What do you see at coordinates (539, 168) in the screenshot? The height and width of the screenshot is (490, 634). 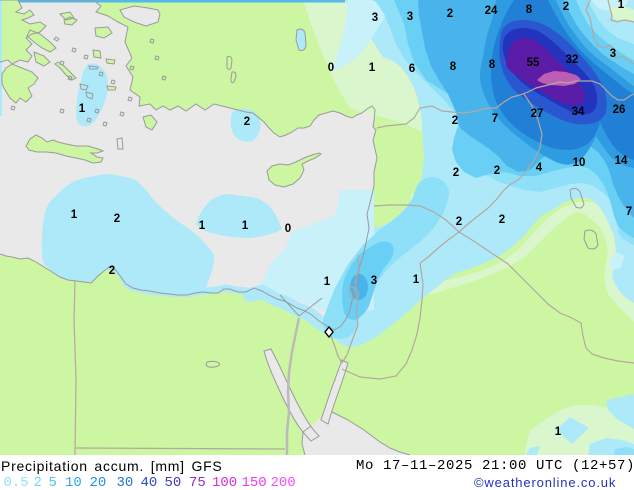 I see `svg-text: 4` at bounding box center [539, 168].